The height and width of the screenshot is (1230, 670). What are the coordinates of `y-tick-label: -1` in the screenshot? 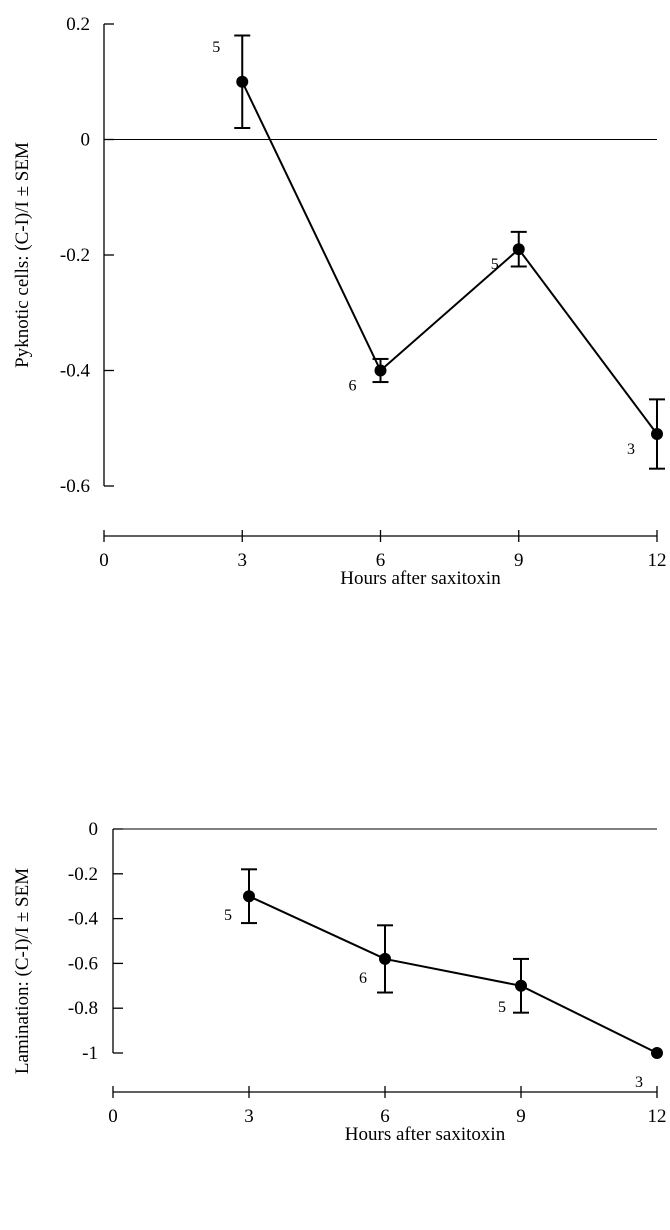 It's located at (90, 1053).